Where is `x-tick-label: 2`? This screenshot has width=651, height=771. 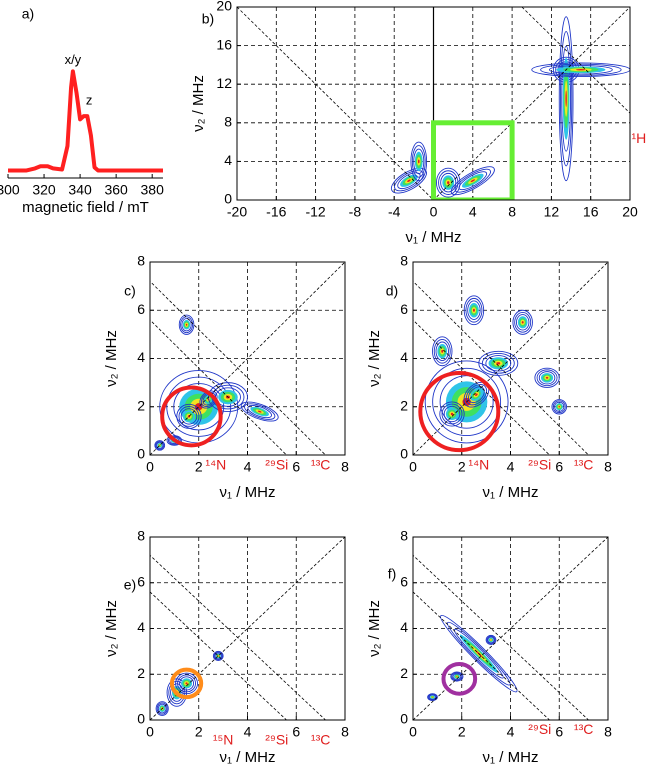
x-tick-label: 2 is located at coordinates (199, 467).